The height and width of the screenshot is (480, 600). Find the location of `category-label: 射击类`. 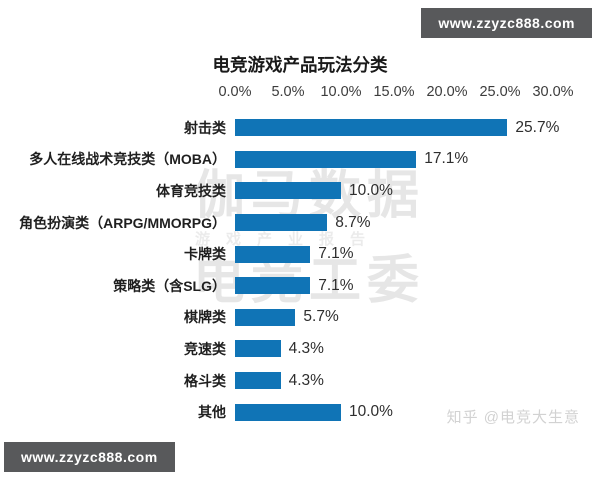

category-label: 射击类 is located at coordinates (205, 127).